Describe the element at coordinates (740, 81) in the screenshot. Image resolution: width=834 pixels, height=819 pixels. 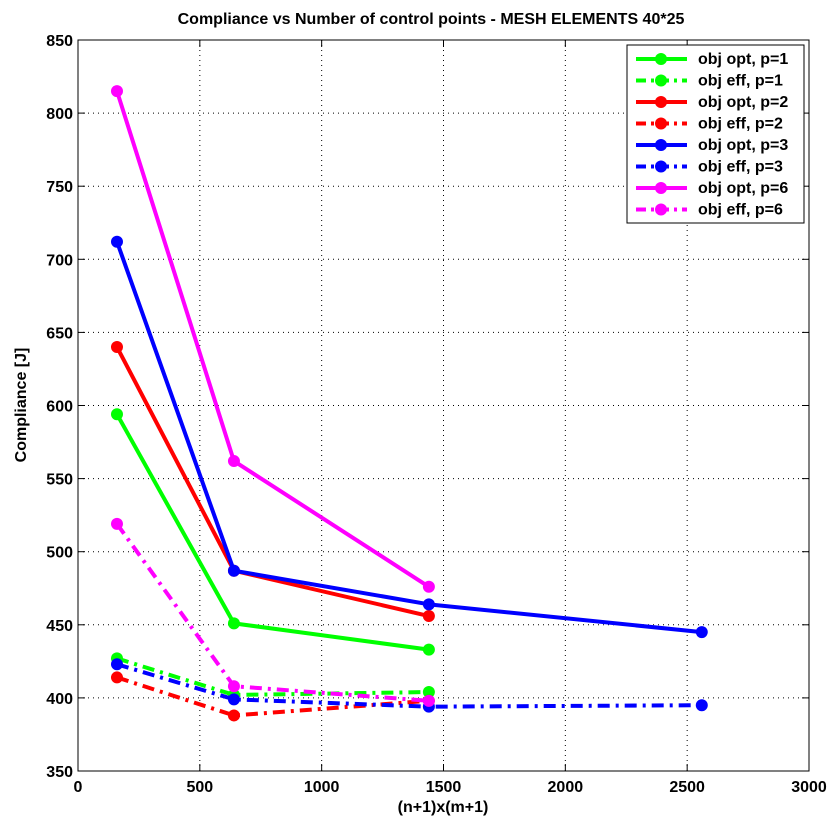
I see `legend-label: obj eff, p=1` at that location.